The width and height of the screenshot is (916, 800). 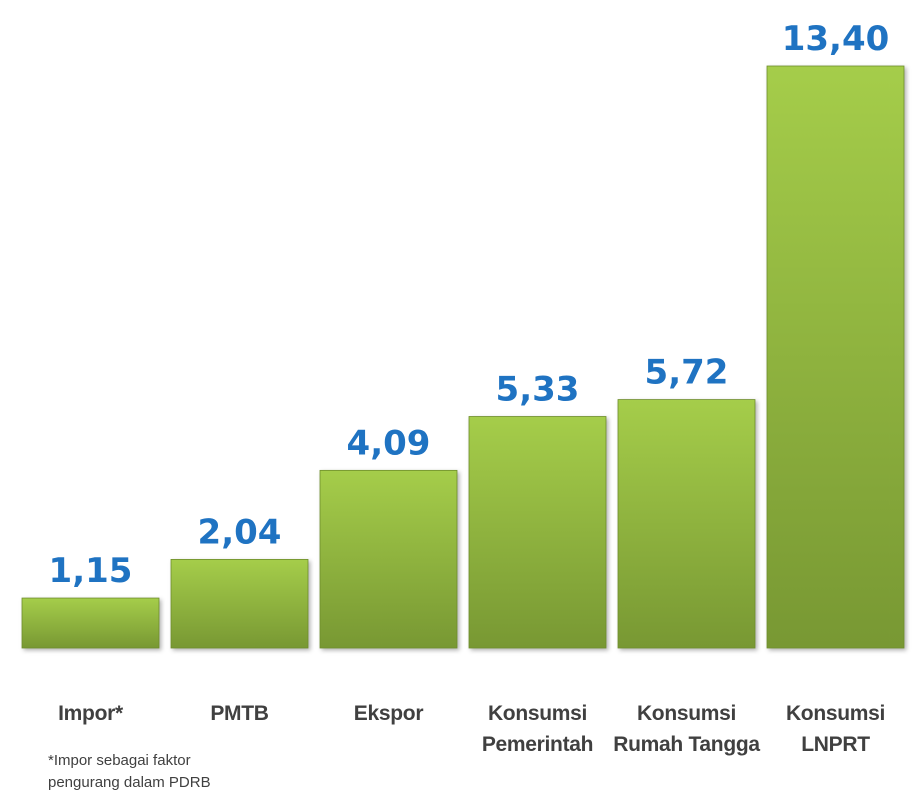 I want to click on value-label: 5,72, so click(x=687, y=373).